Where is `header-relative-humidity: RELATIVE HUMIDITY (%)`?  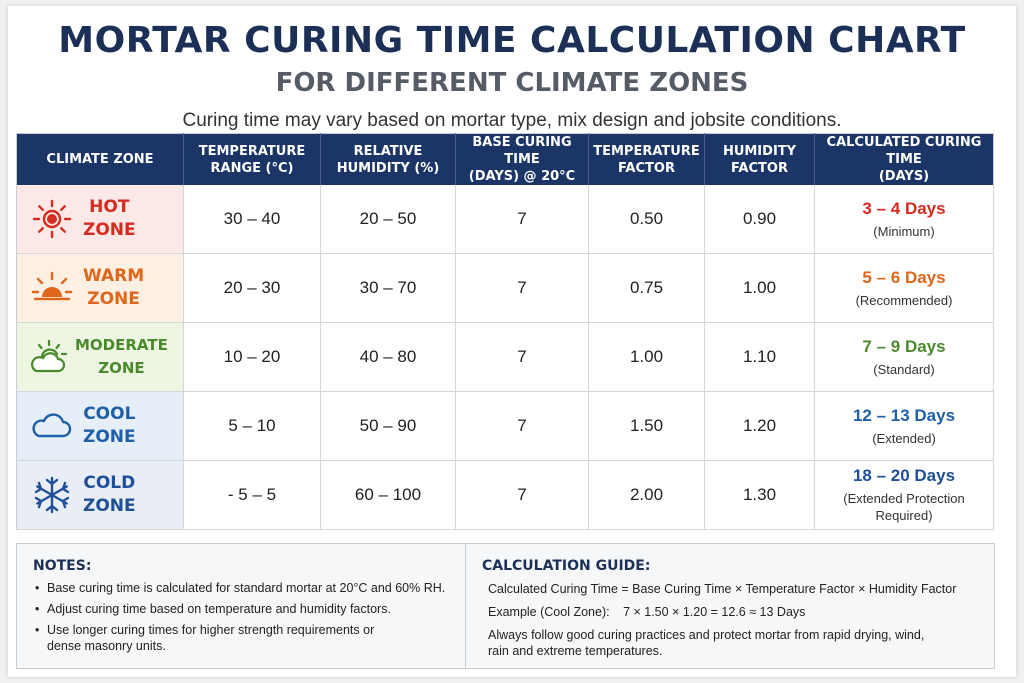 header-relative-humidity: RELATIVE HUMIDITY (%) is located at coordinates (388, 159).